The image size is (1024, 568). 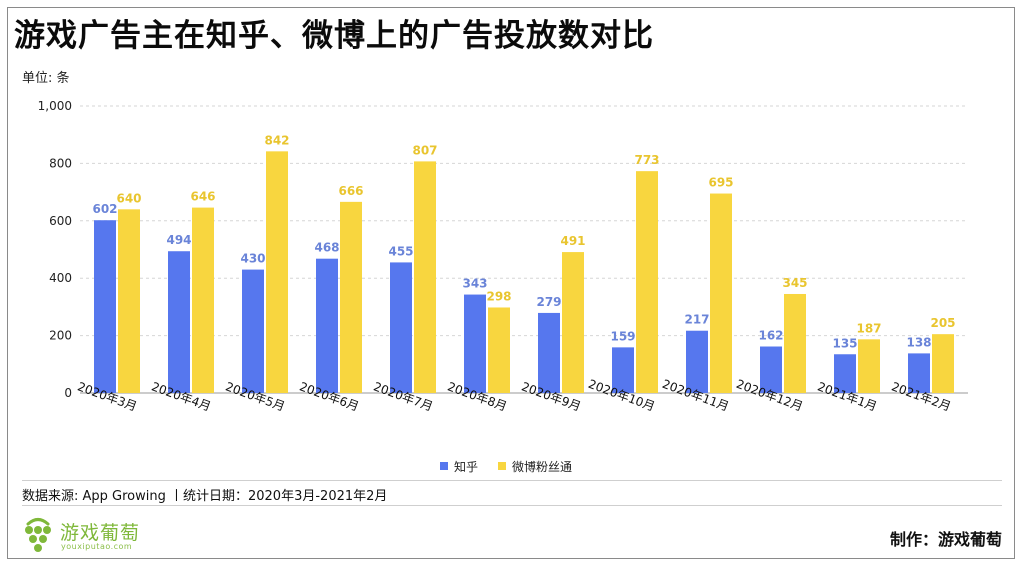 What do you see at coordinates (252, 259) in the screenshot?
I see `value-label-zhihu: 430` at bounding box center [252, 259].